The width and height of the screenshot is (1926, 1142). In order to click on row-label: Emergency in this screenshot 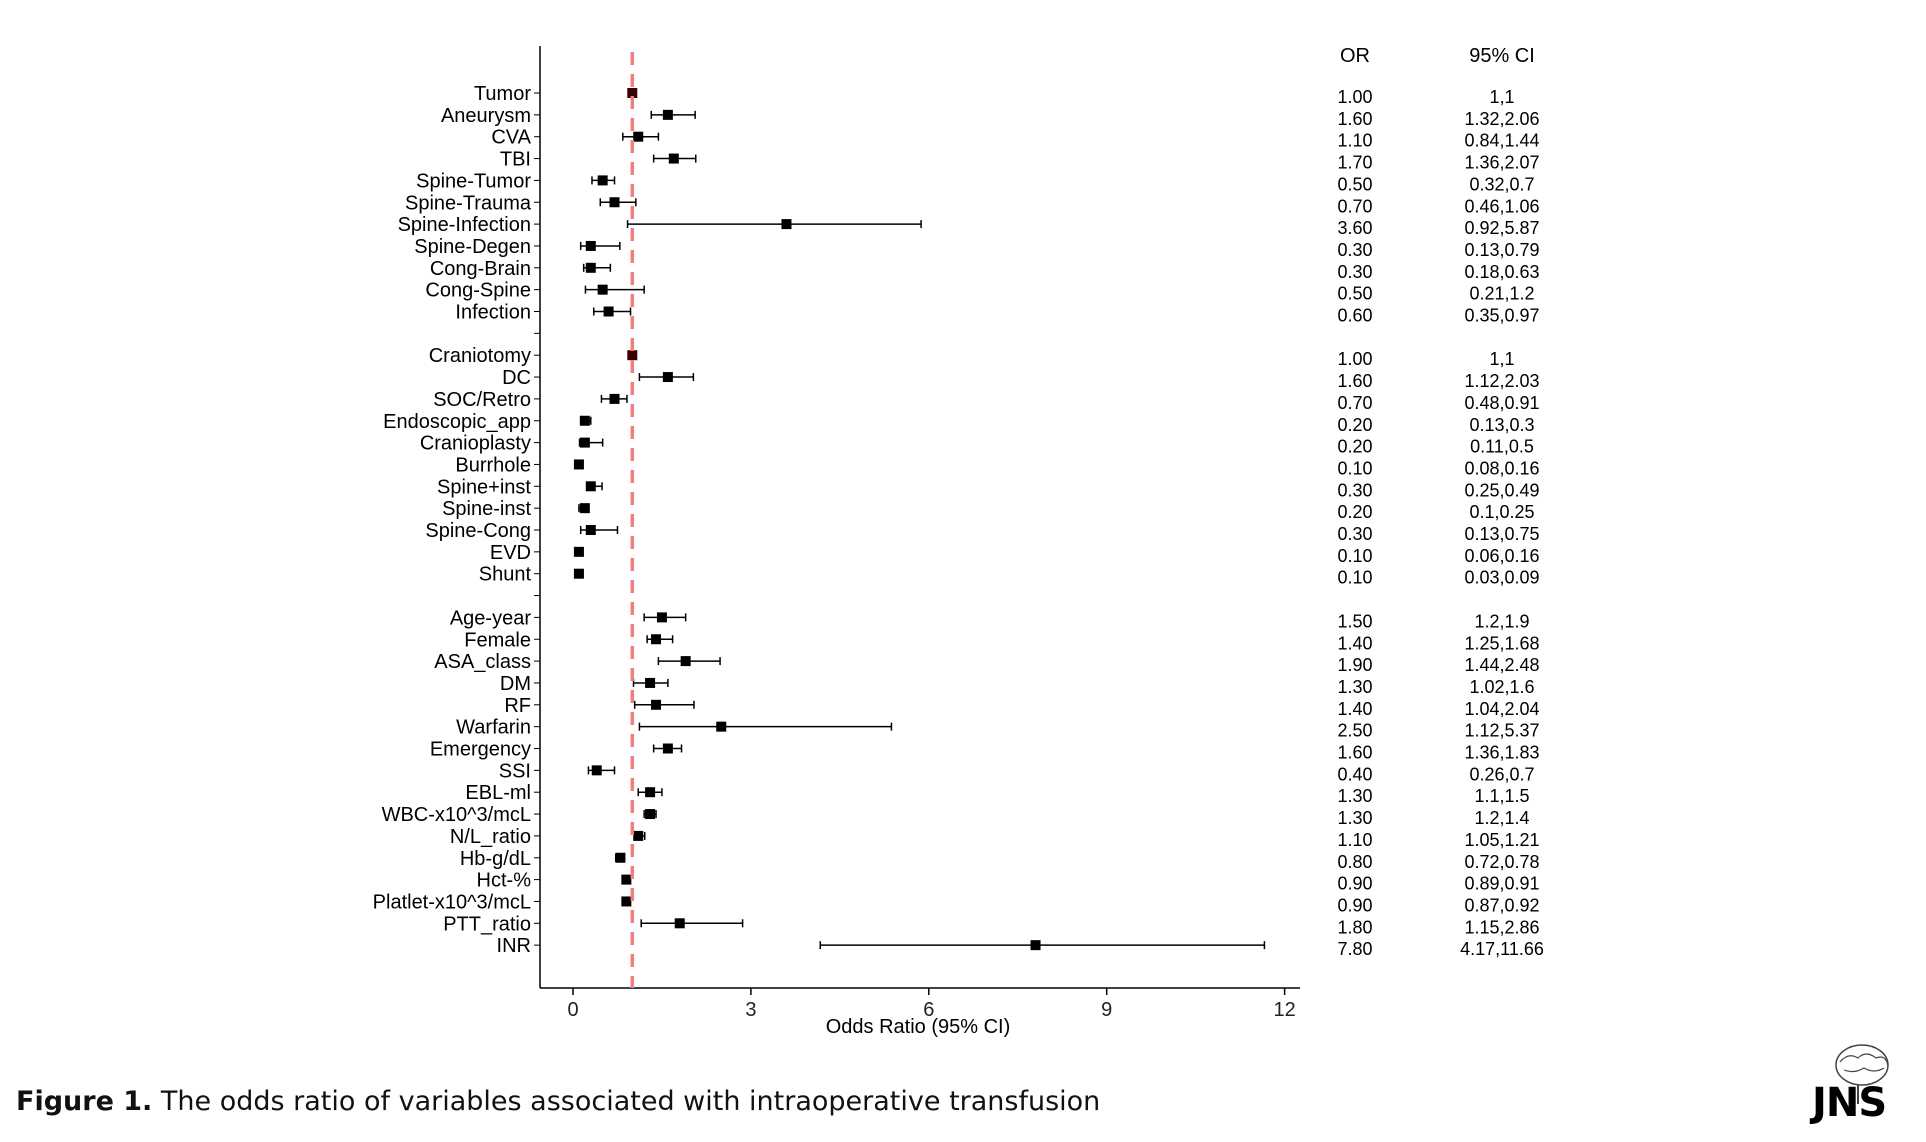, I will do `click(480, 750)`.